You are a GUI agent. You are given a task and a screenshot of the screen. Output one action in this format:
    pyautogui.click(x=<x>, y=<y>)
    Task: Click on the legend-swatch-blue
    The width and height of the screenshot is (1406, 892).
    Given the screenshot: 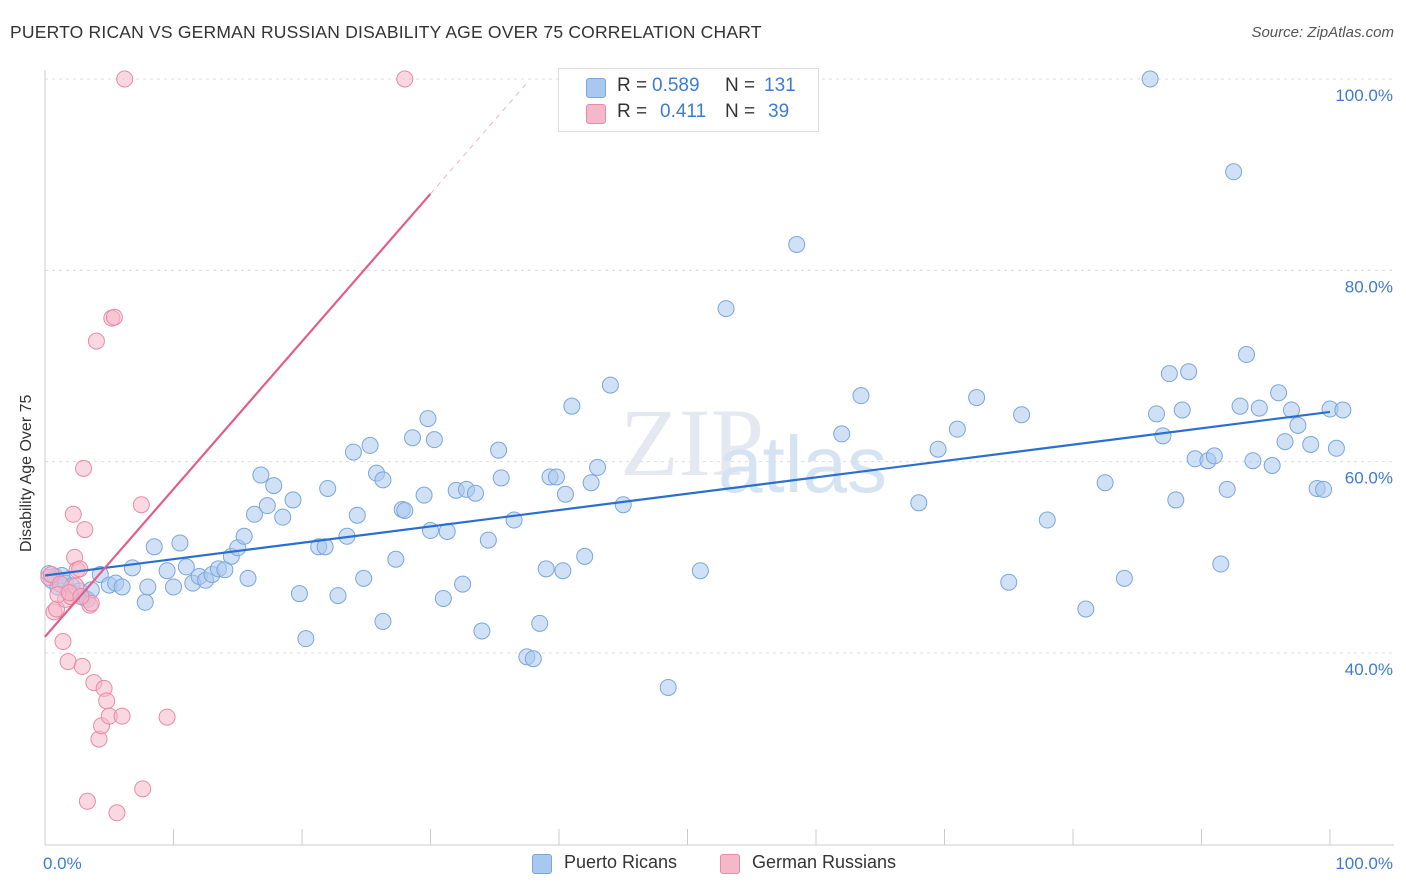 What is the action you would take?
    pyautogui.click(x=596, y=88)
    